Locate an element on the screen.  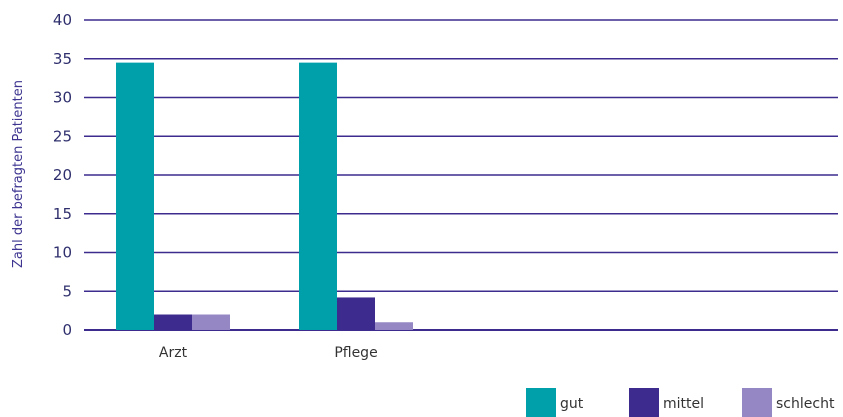
legend-label-mittel: mittel is located at coordinates (683, 404).